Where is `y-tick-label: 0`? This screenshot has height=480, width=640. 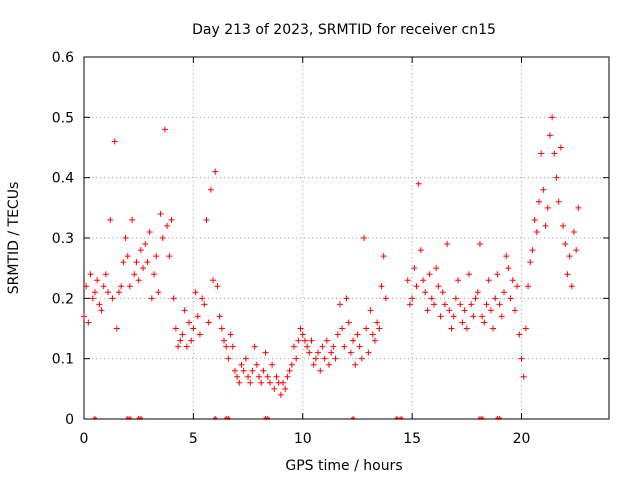
y-tick-label: 0 is located at coordinates (69, 420).